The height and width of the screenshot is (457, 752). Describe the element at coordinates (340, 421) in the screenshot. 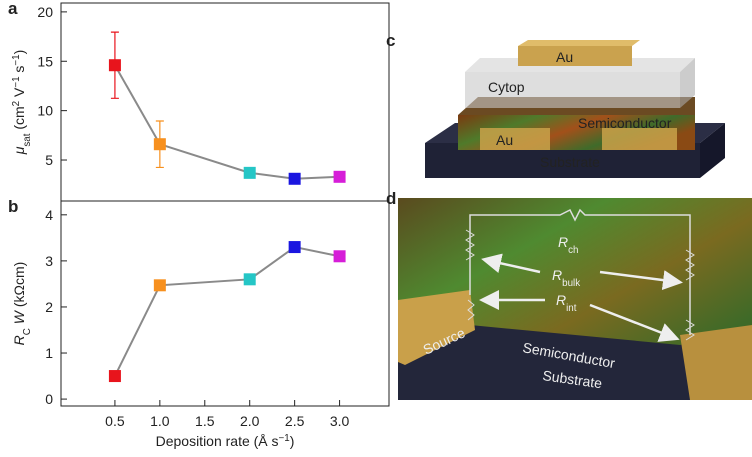

I see `x-tick-label: 3.0` at that location.